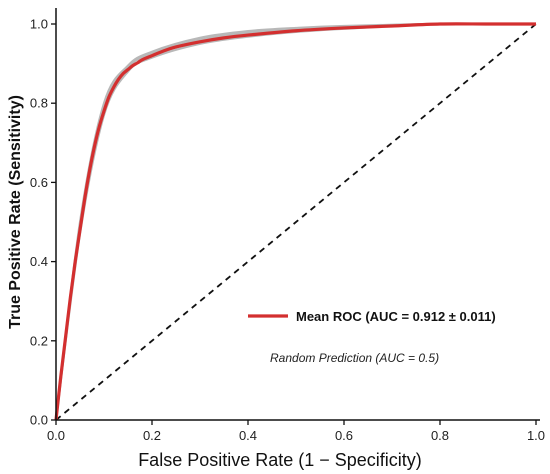 The image size is (550, 474). Describe the element at coordinates (39, 261) in the screenshot. I see `y-tick-label: 0.4` at that location.